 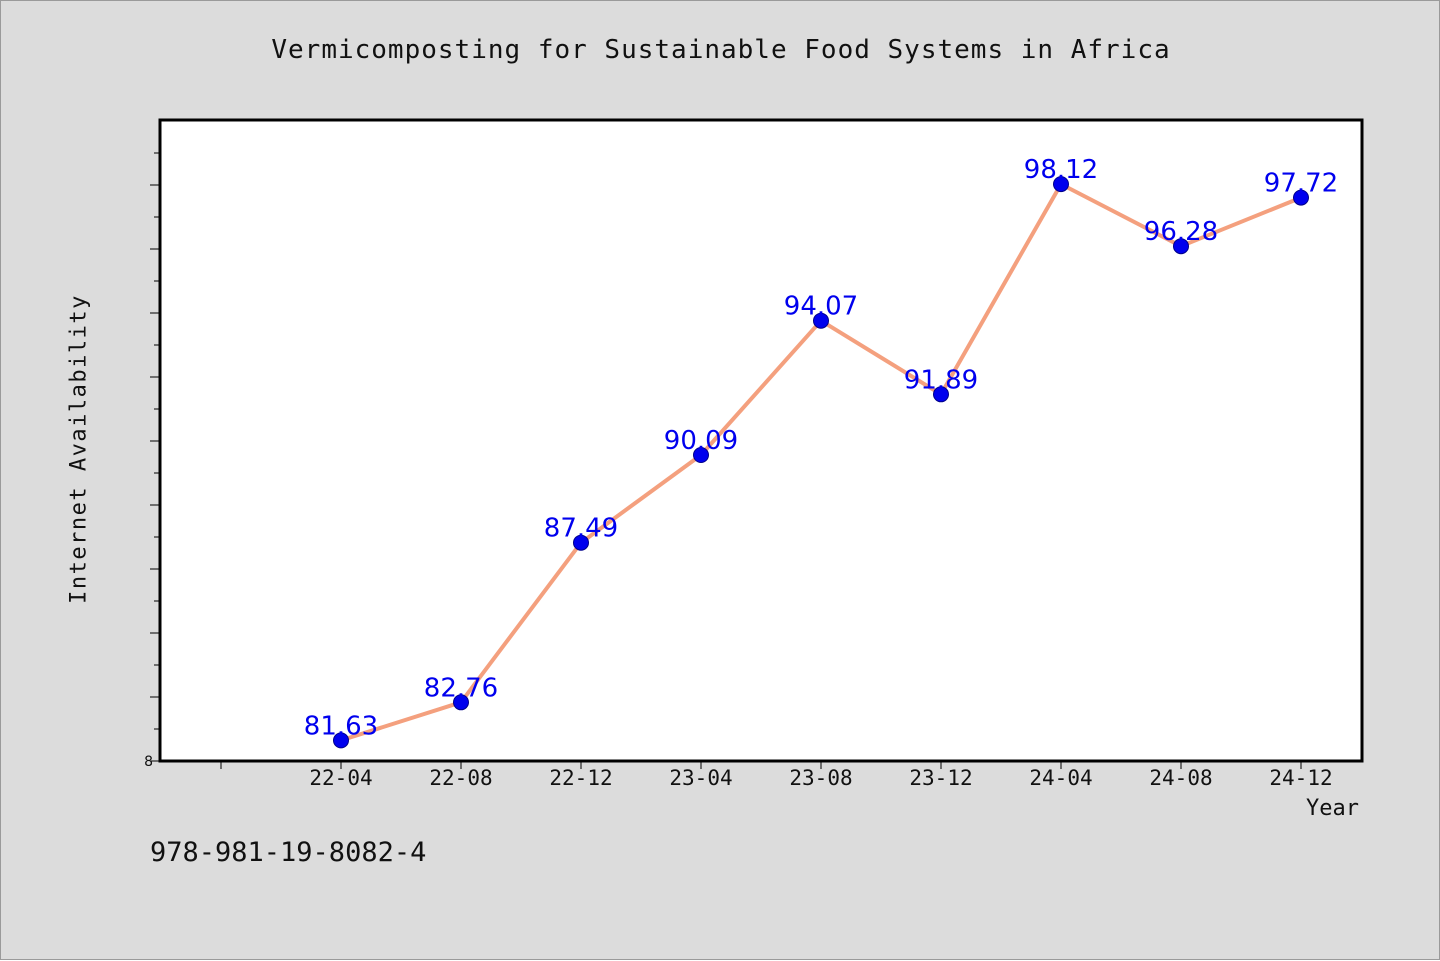 I want to click on data-label: 96.28, so click(x=1181, y=232).